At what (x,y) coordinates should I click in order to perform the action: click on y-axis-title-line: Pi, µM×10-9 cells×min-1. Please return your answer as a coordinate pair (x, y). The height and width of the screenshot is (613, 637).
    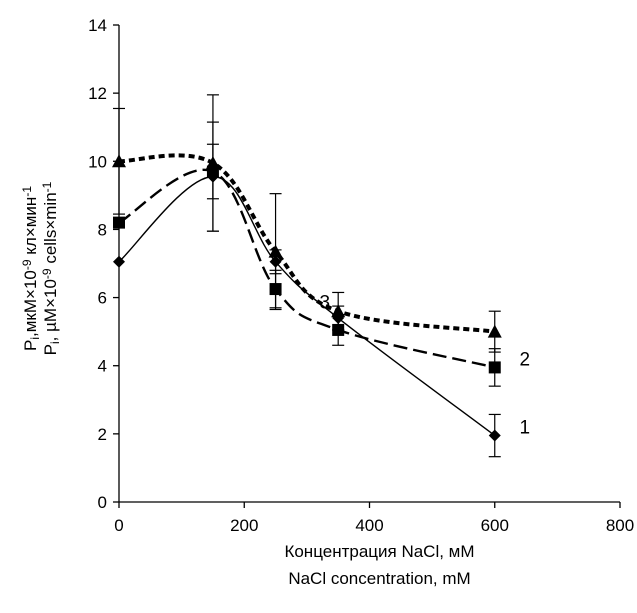
    Looking at the image, I should click on (51, 268).